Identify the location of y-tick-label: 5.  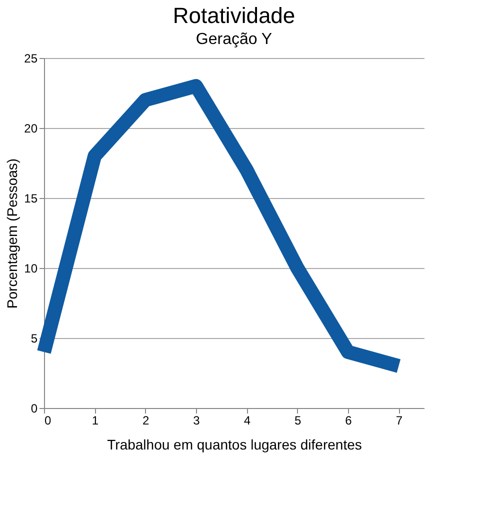
(34, 339).